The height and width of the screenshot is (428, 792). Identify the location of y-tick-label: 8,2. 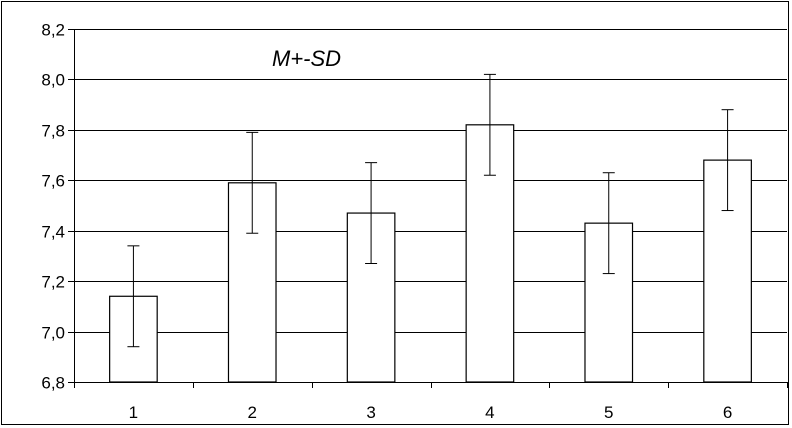
(53, 30).